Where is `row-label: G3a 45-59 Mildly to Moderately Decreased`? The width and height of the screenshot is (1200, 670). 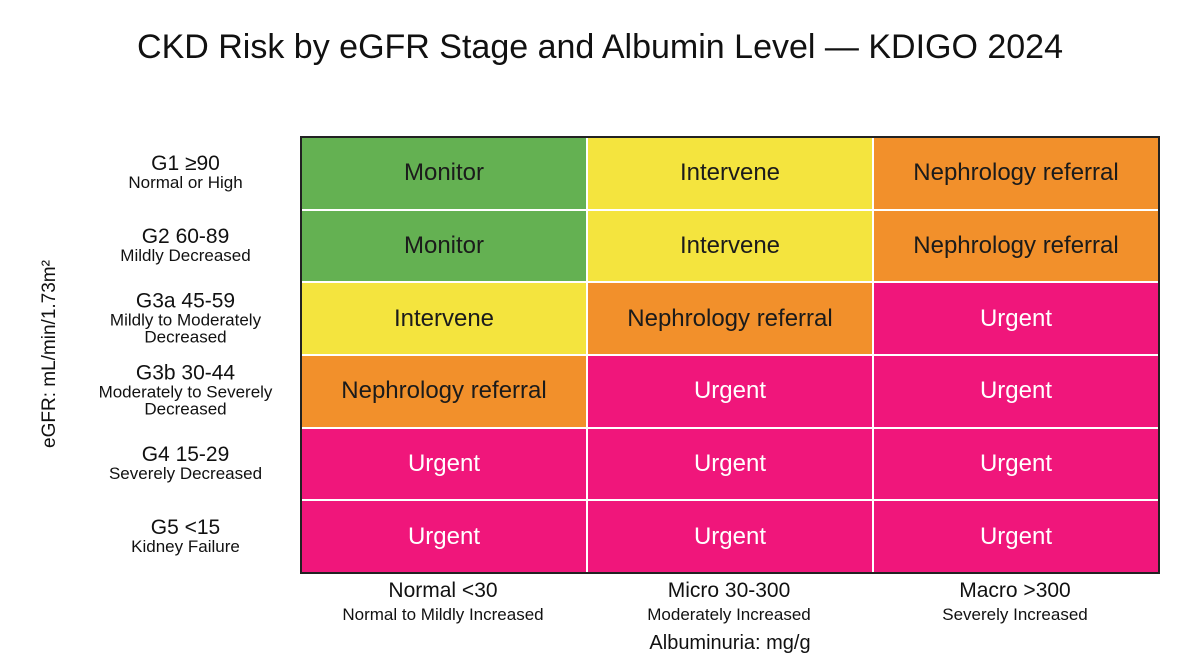
row-label: G3a 45-59 Mildly to Moderately Decreased is located at coordinates (185, 317).